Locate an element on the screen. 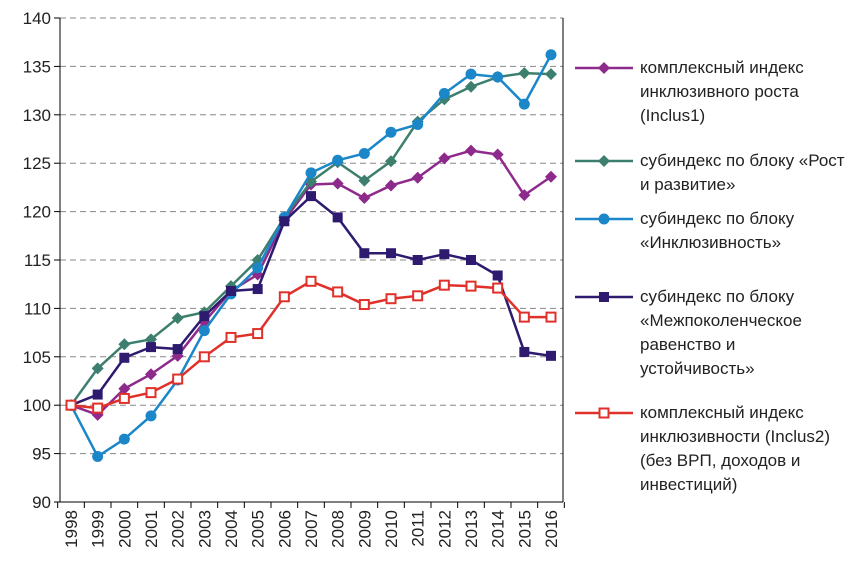 This screenshot has width=856, height=562. y-tick-label: 135 is located at coordinates (37, 66).